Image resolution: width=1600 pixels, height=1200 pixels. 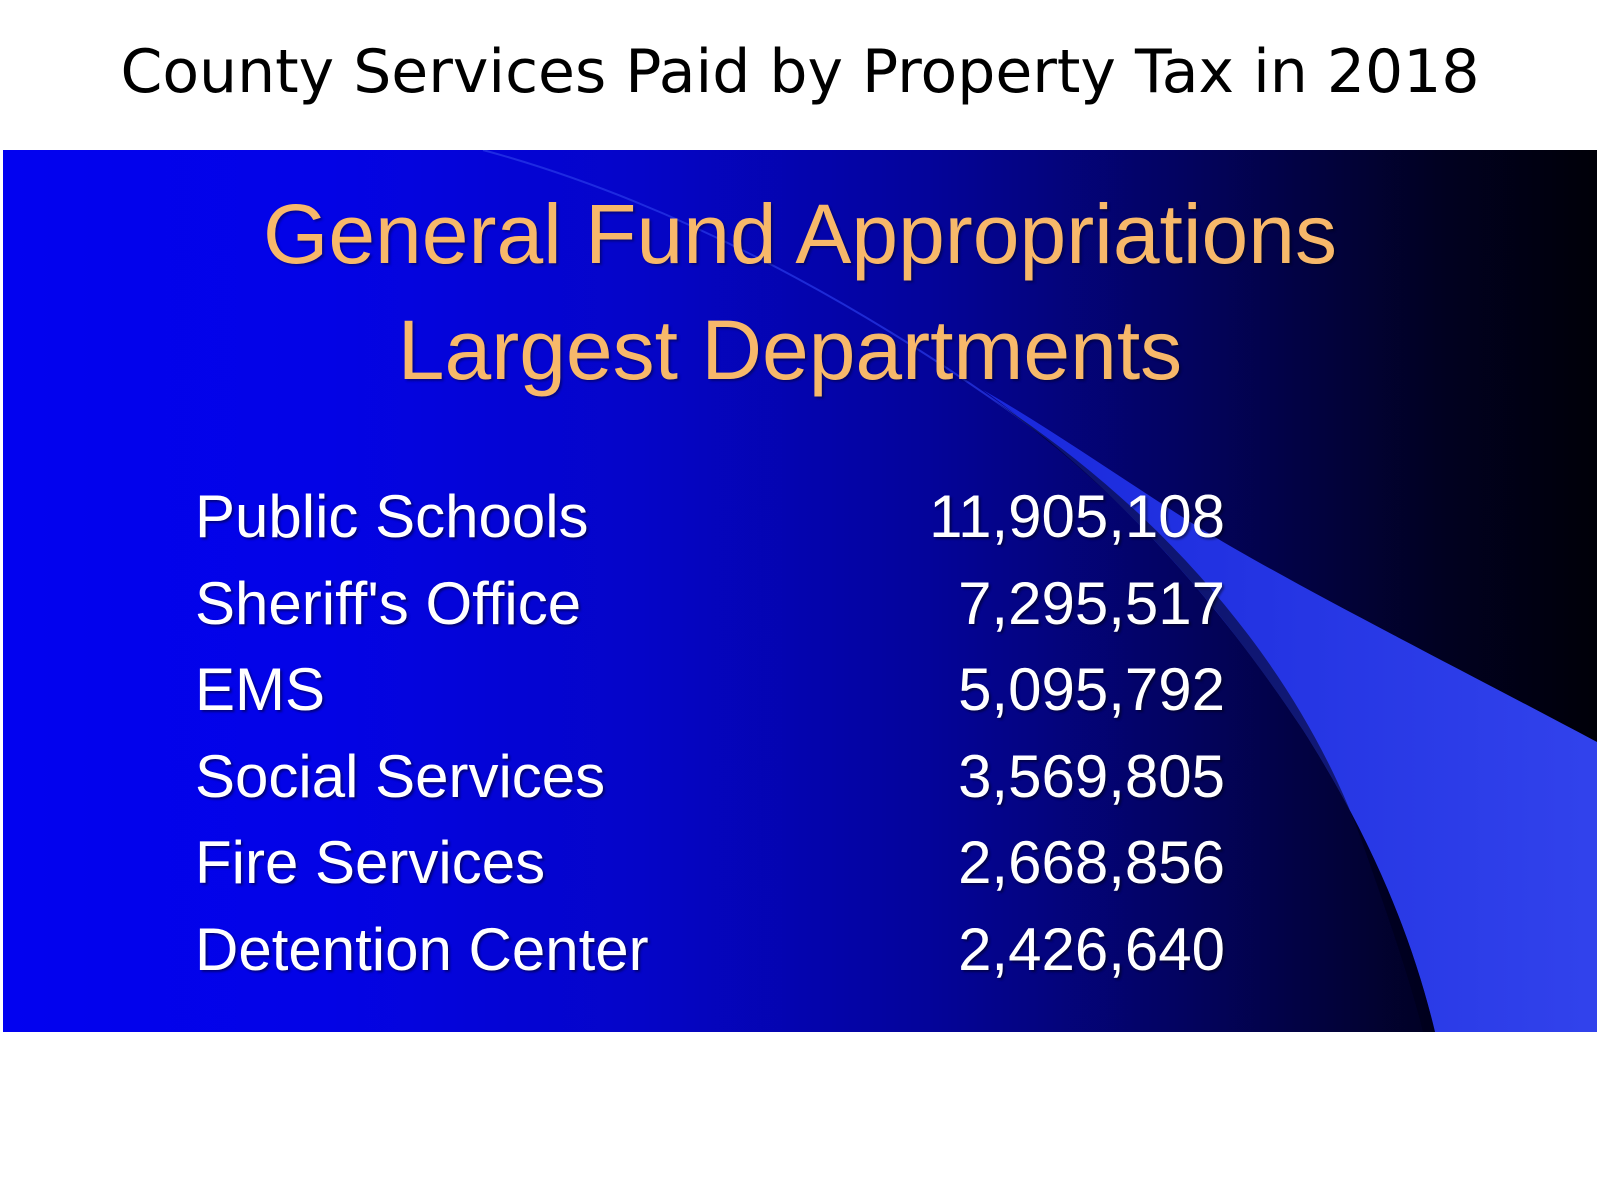 What do you see at coordinates (710, 690) in the screenshot?
I see `department-row: EMS 5,095,792` at bounding box center [710, 690].